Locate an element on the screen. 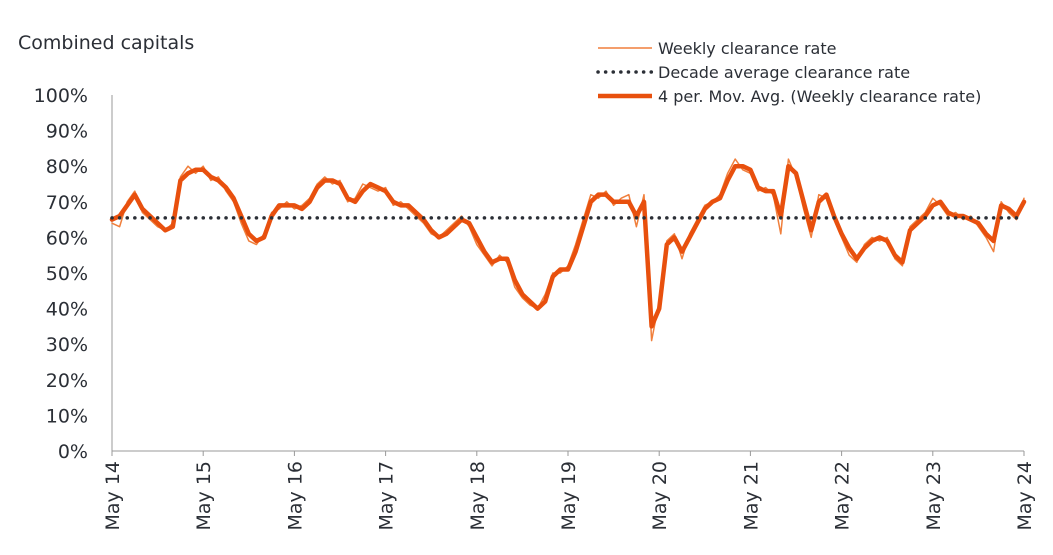  x-tick-label: May 22 is located at coordinates (843, 496).